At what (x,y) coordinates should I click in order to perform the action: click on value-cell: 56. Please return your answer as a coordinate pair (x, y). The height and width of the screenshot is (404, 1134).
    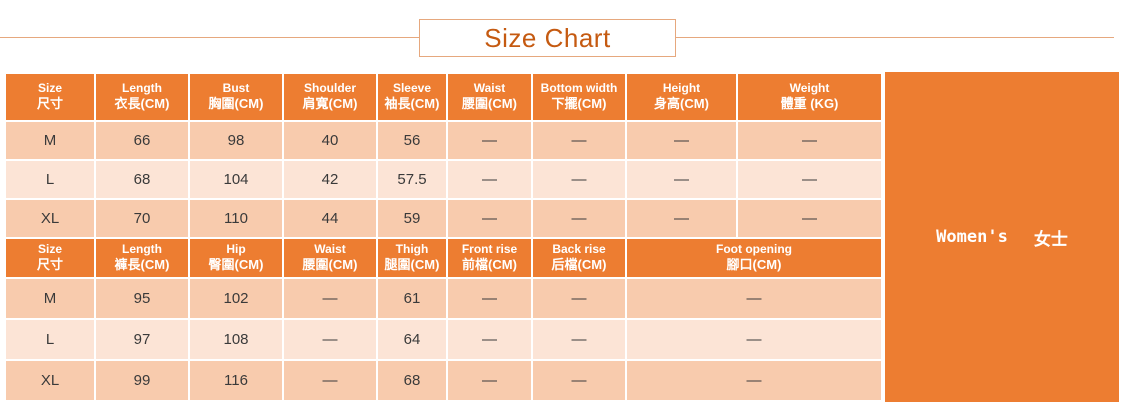
    Looking at the image, I should click on (412, 140).